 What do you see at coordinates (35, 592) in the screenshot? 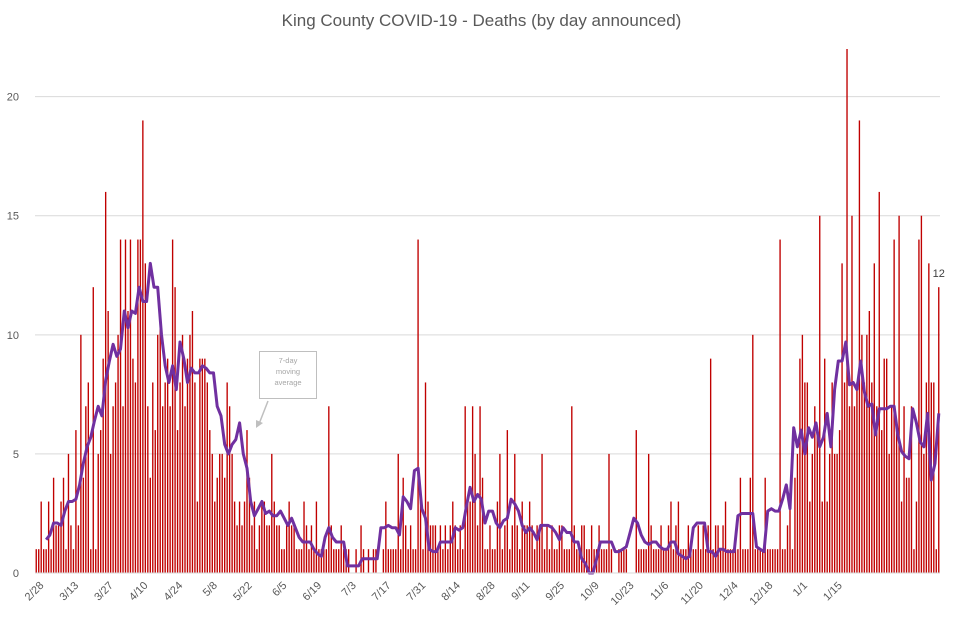
I see `x-tick-label: 2/28` at bounding box center [35, 592].